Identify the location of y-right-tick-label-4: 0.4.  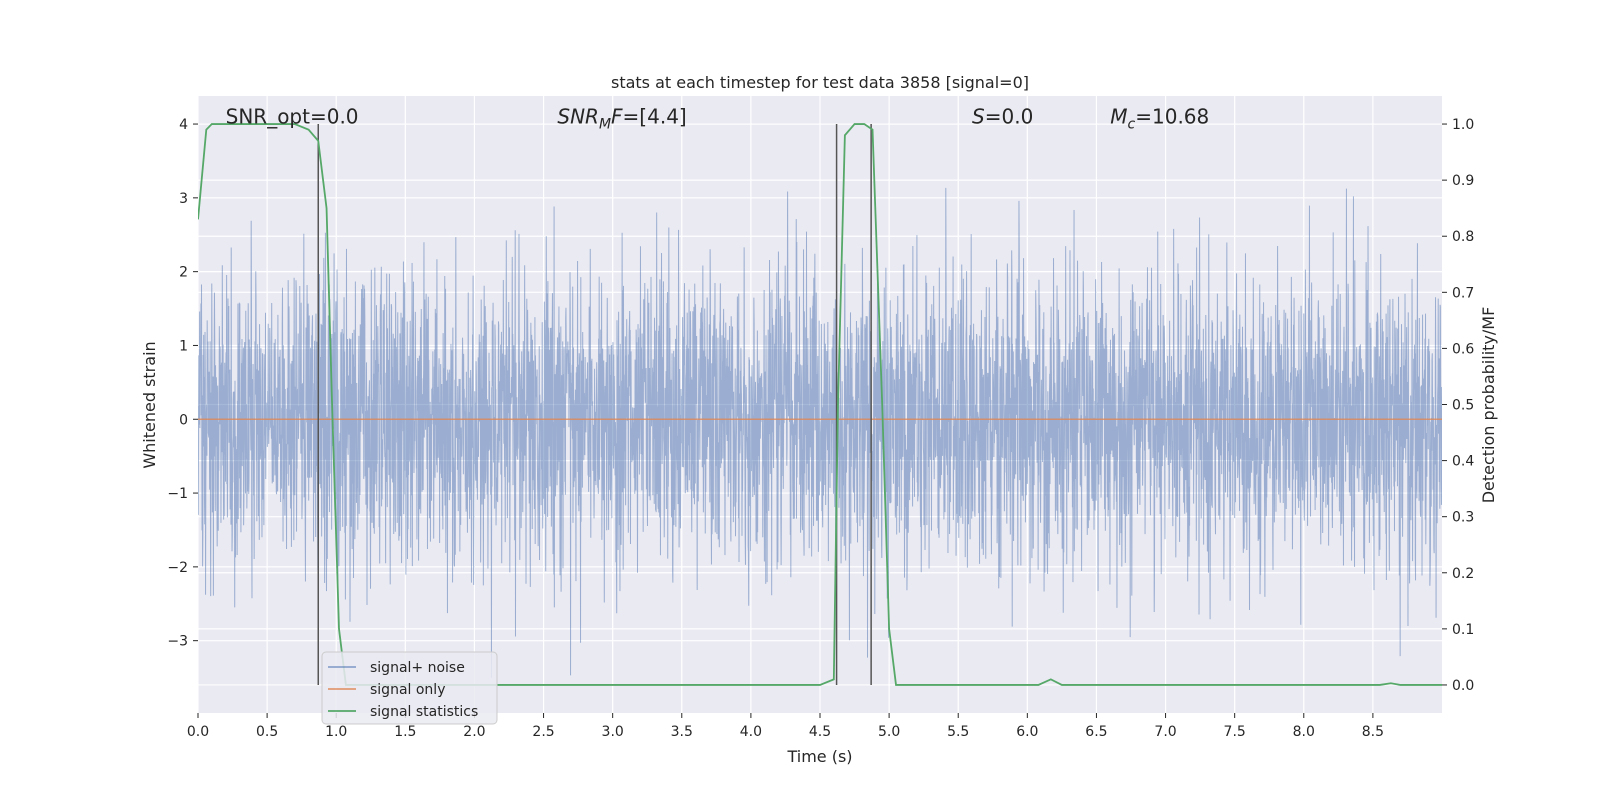
(1463, 462).